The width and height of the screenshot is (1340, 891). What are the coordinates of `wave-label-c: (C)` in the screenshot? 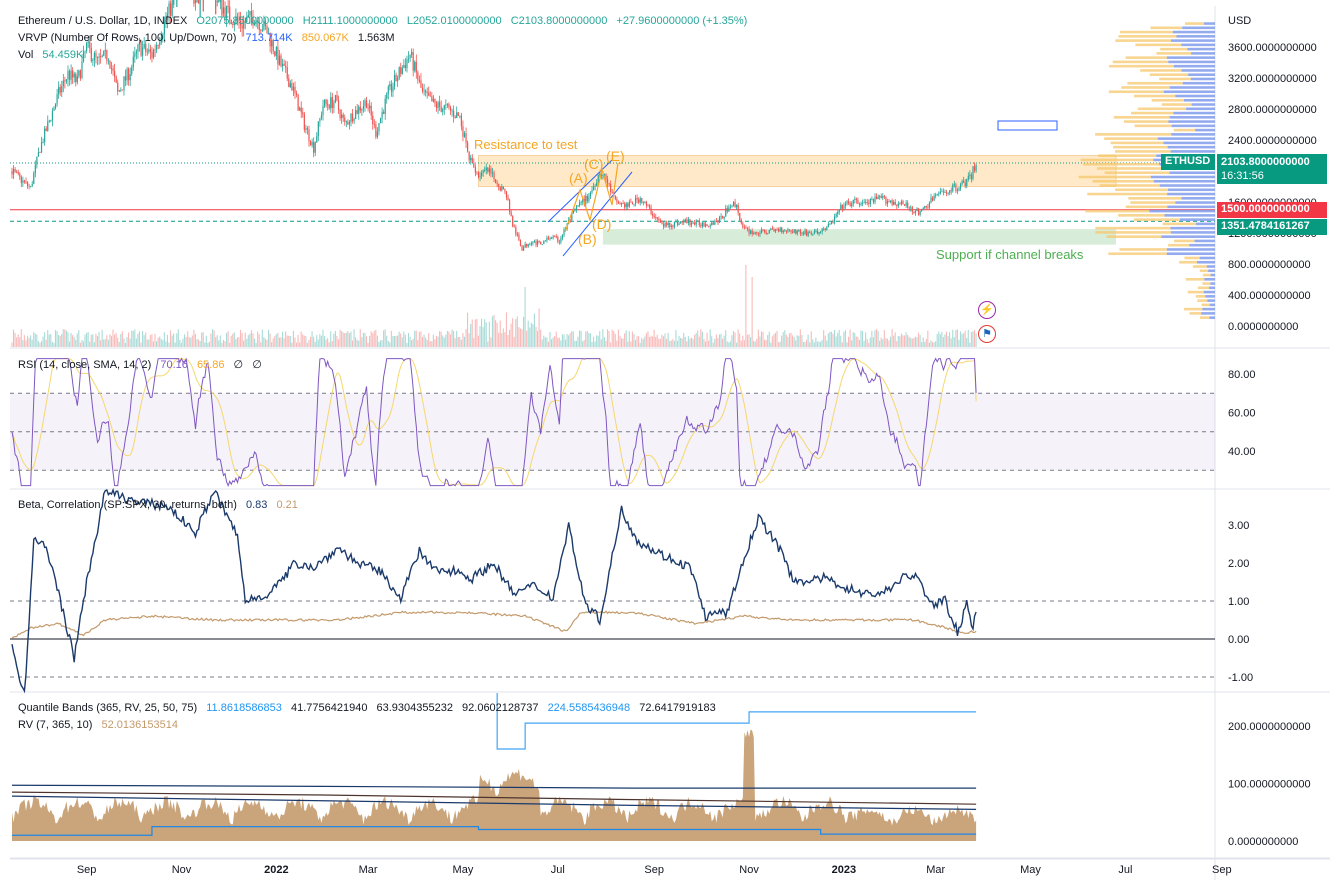 It's located at (594, 164).